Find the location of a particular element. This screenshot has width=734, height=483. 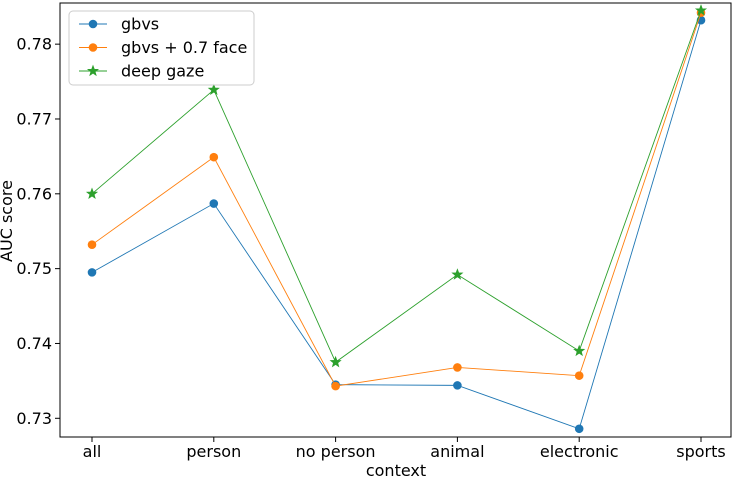

y-tick-label: 0.78 is located at coordinates (34, 44).